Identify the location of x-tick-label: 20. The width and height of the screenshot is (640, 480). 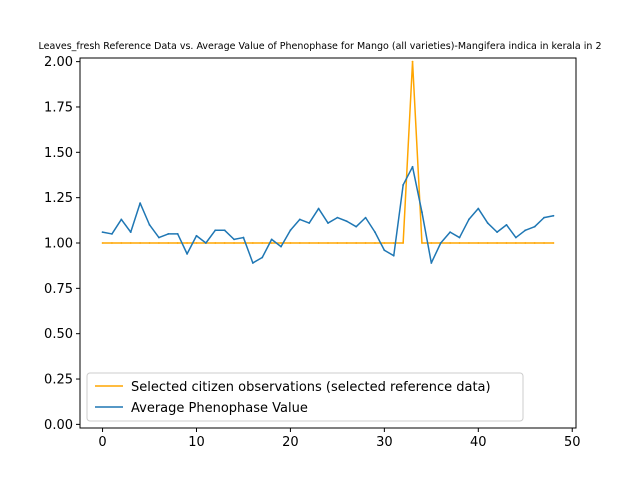
(290, 442).